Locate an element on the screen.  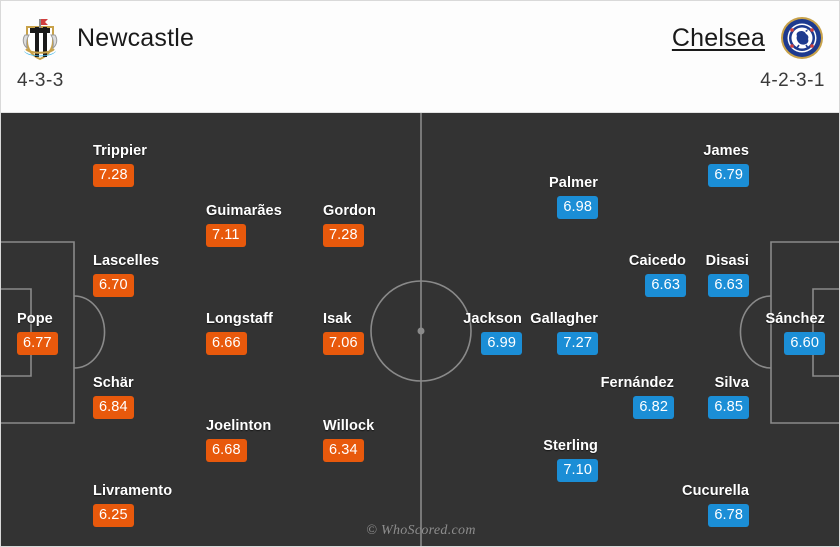
player-rating-badge: 7.27 is located at coordinates (577, 343).